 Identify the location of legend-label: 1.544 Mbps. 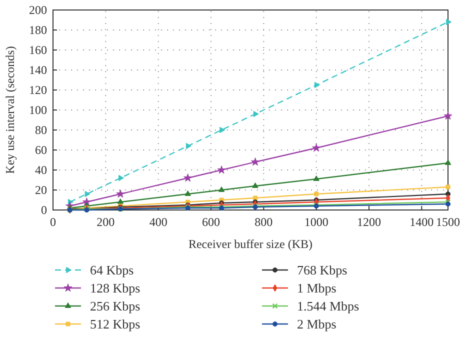
(328, 306).